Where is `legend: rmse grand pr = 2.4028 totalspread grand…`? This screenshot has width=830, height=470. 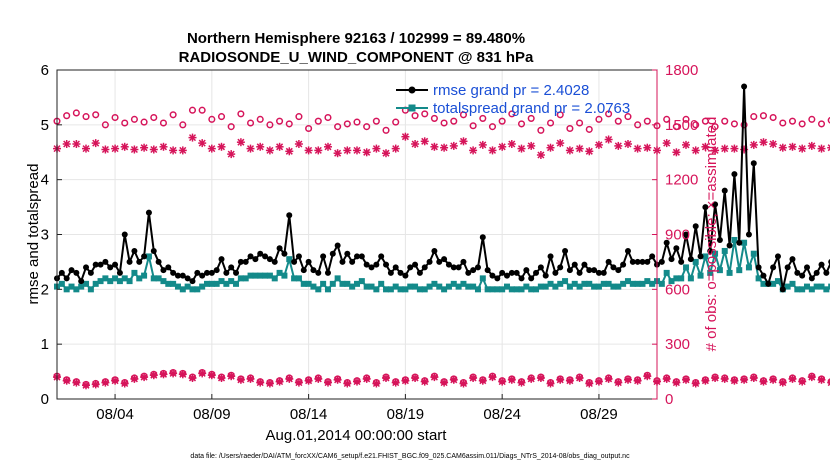 legend: rmse grand pr = 2.4028 totalspread grand… is located at coordinates (513, 99).